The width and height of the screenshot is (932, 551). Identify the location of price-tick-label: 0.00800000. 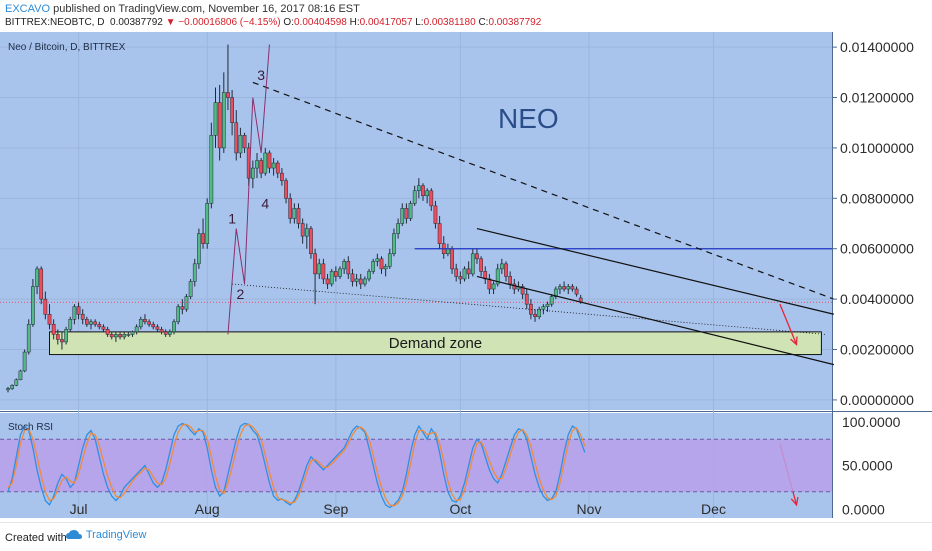
(877, 198).